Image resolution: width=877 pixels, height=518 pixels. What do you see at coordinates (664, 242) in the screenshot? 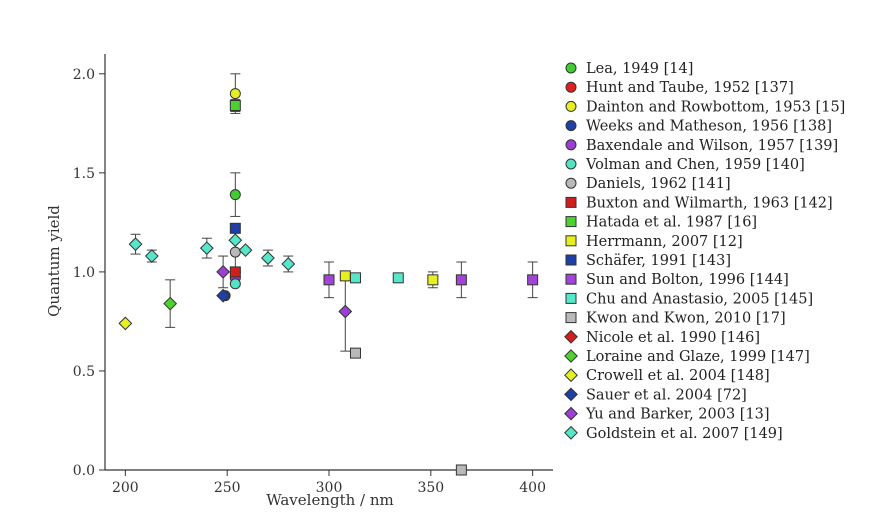
I see `legend-label: Herrmann, 2007 [12]` at bounding box center [664, 242].